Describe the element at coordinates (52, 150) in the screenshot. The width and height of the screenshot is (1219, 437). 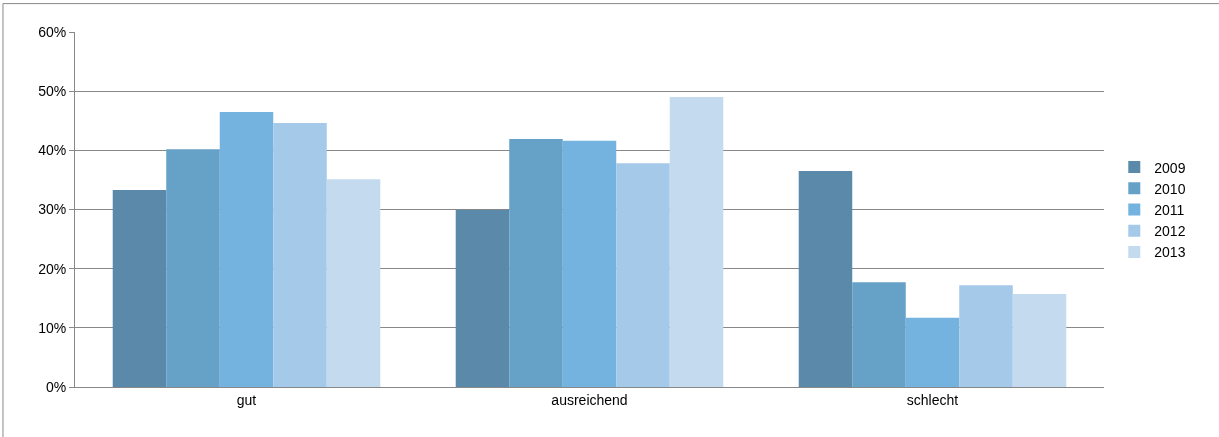
I see `y-tick-label: 40%` at that location.